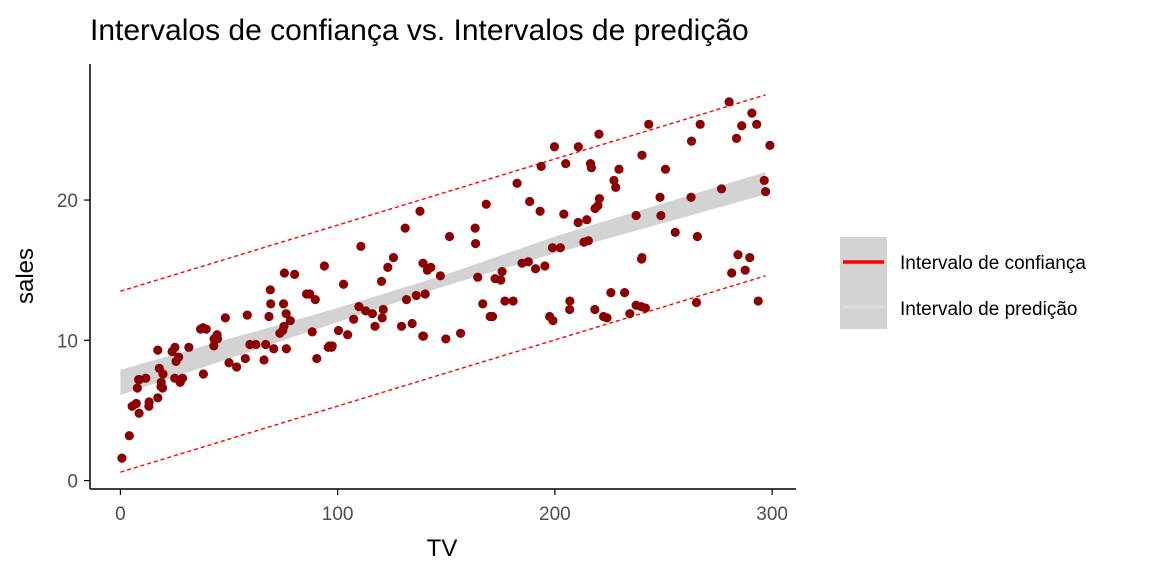  I want to click on x-tick-label: 100, so click(338, 514).